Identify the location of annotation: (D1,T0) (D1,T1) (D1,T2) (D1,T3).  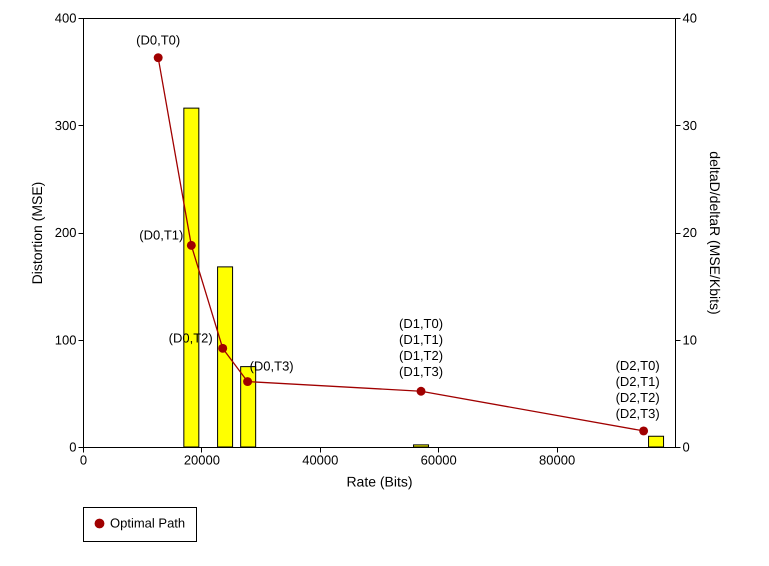
(421, 348).